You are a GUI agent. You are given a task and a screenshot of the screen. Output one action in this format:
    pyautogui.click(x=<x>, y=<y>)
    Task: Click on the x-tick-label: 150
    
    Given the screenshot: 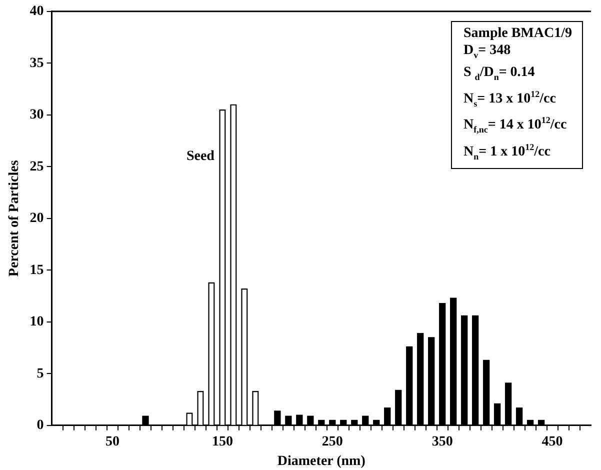 What is the action you would take?
    pyautogui.click(x=222, y=442)
    